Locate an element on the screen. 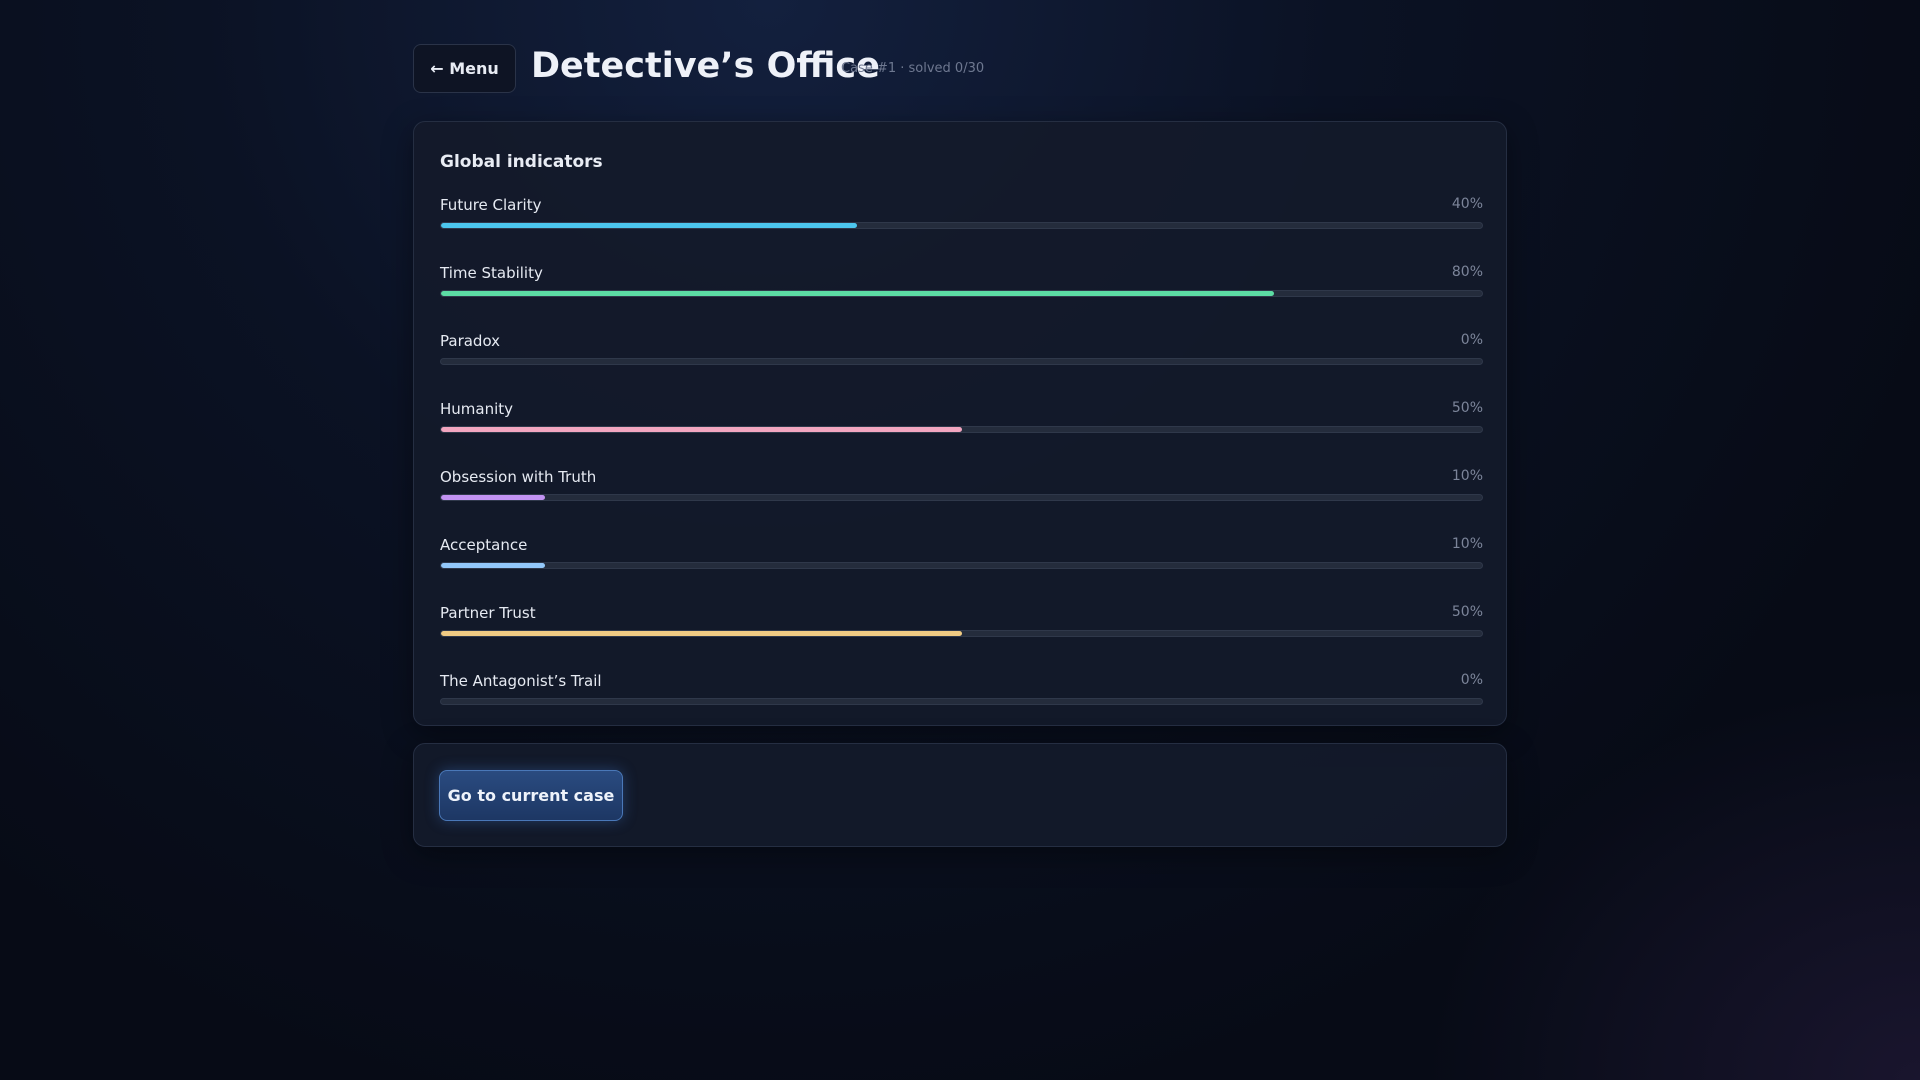 The image size is (1920, 1080). background-glow is located at coordinates (1670, 880).